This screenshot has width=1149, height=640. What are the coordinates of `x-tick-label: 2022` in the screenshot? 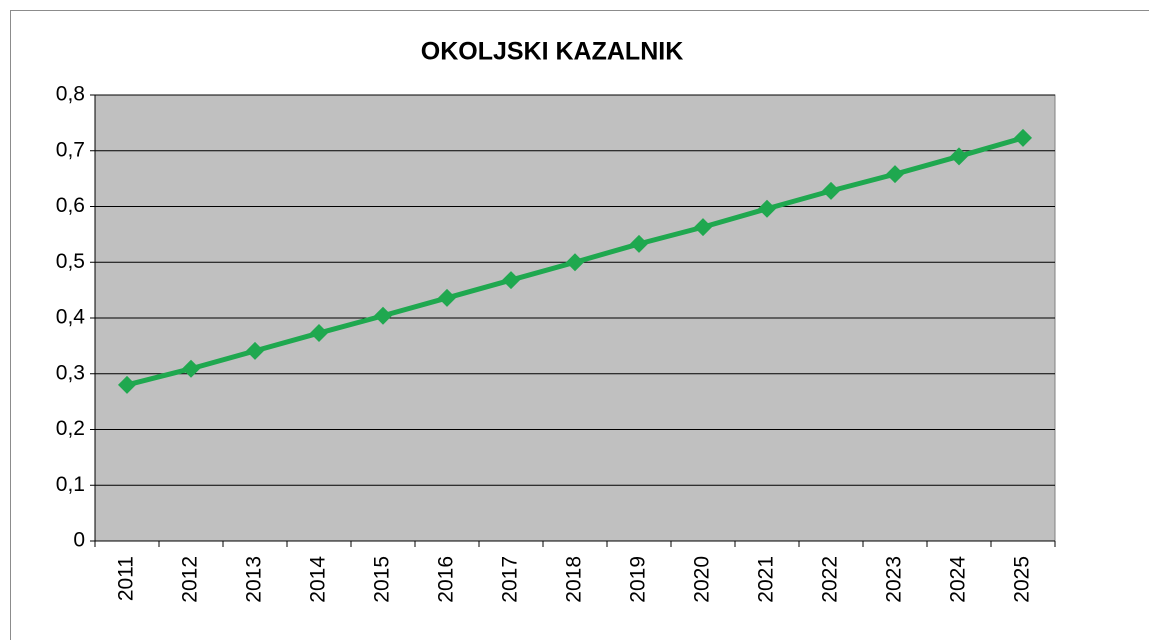 It's located at (830, 579).